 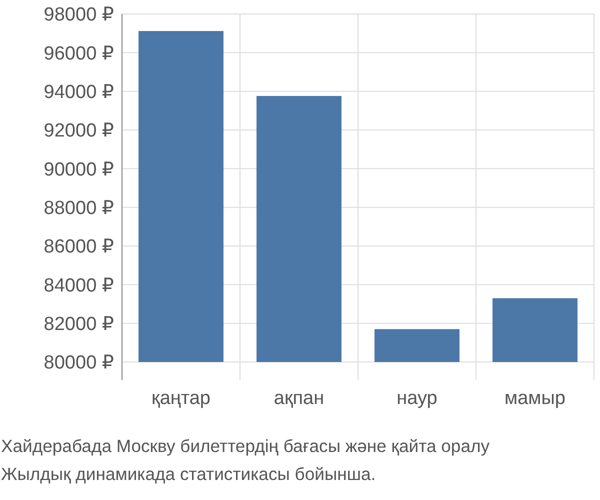 I want to click on x-tick-label: қаңтар, so click(x=181, y=398).